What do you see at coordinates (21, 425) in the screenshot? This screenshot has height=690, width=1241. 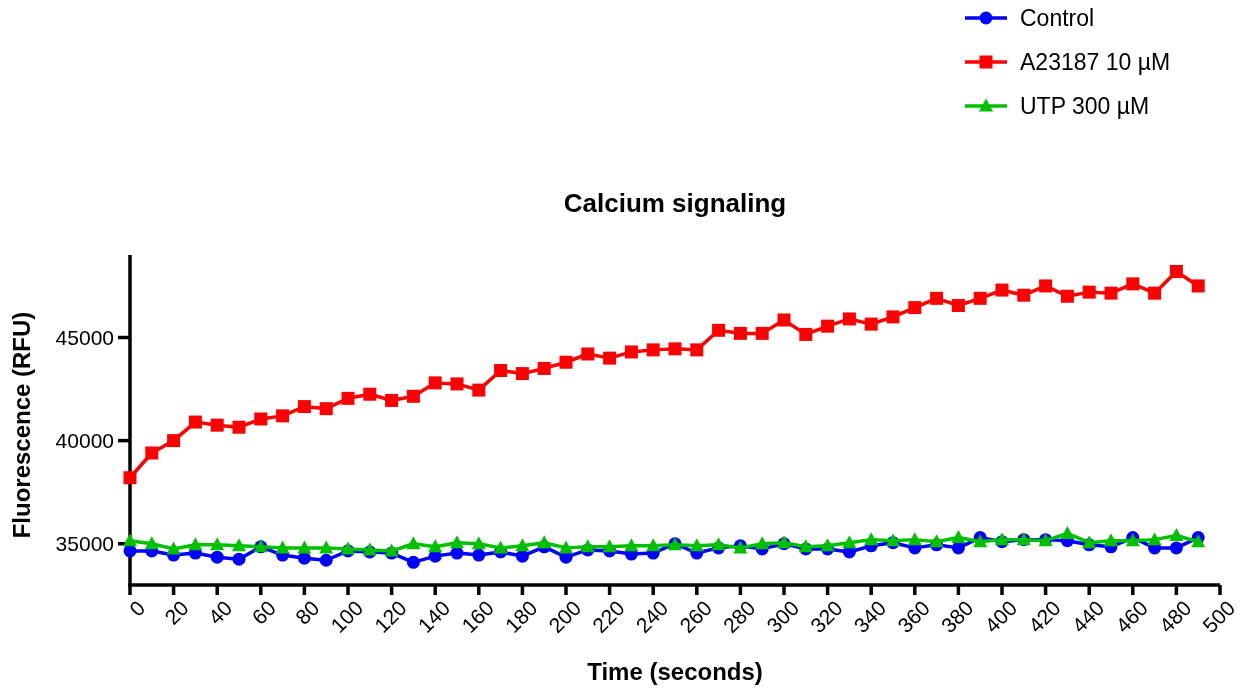 I see `y-axis-title: Fluorescence (RFU)` at bounding box center [21, 425].